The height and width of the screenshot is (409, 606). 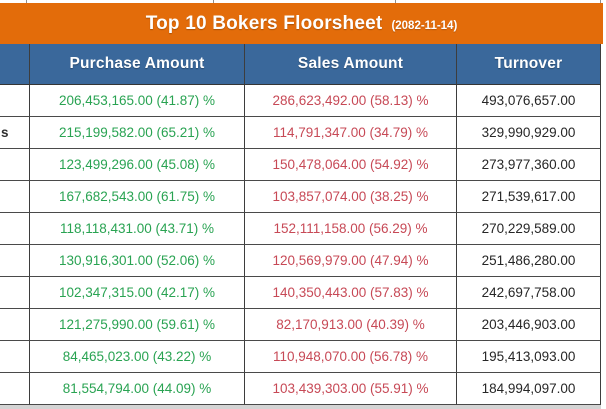 I want to click on purchase-amount-cell: 118,118,431.00 (43.71) %, so click(x=137, y=229).